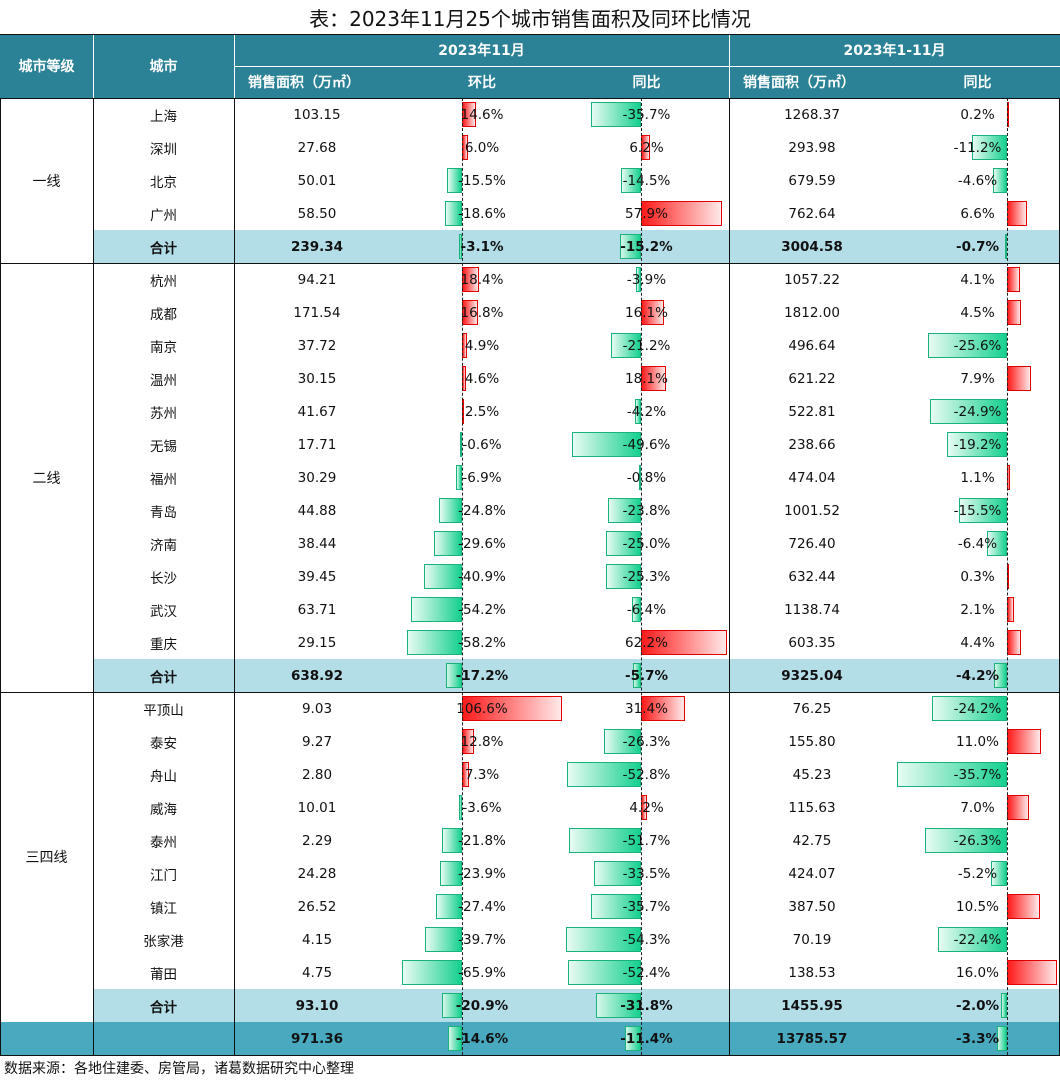 This screenshot has width=1060, height=1080. I want to click on yoy-value: -26.3%, so click(646, 741).